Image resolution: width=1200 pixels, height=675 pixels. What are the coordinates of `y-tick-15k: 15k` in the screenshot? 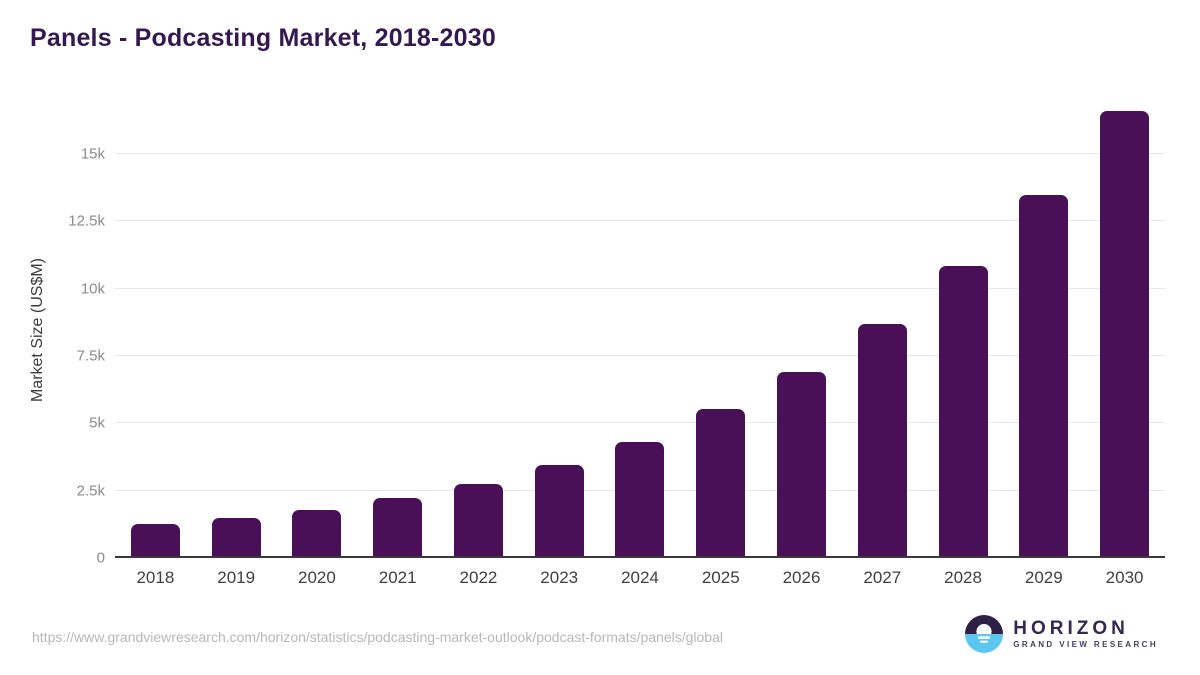 It's located at (92, 154).